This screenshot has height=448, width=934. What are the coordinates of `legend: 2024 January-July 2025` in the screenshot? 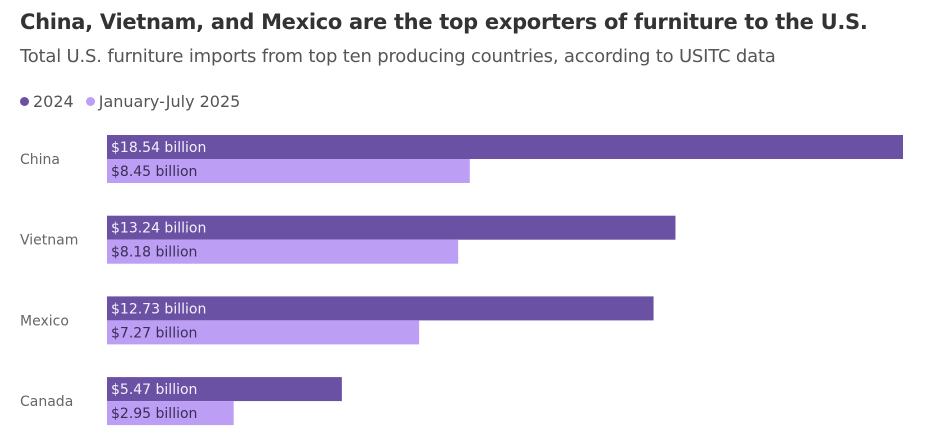 It's located at (130, 101).